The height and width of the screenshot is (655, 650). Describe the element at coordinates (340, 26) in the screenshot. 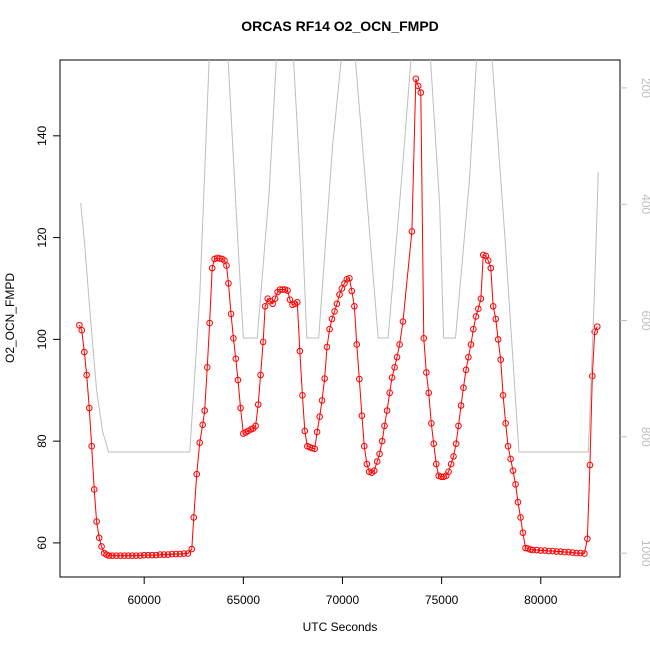

I see `chart-title: ORCAS RF14 O2_OCN_FMPD` at that location.